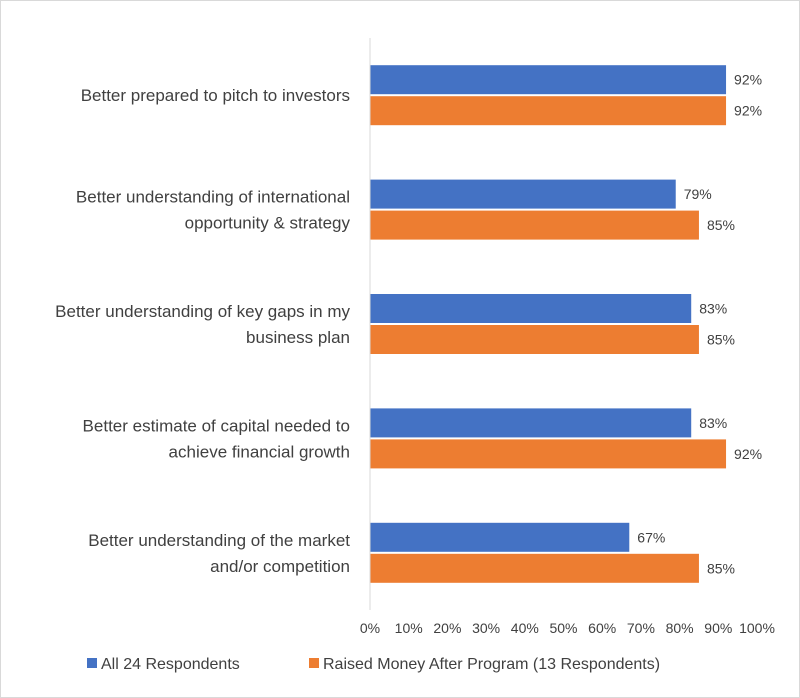 This screenshot has height=698, width=800. Describe the element at coordinates (699, 324) in the screenshot. I see `data-labels: 92% 92% 79% 85% 83% 85% 83% 92% 67% 85%` at that location.